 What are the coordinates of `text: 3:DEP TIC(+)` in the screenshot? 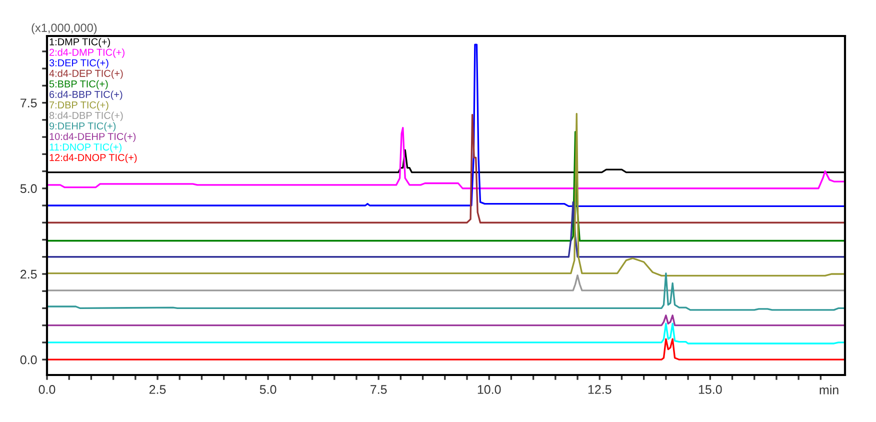 It's located at (78, 63).